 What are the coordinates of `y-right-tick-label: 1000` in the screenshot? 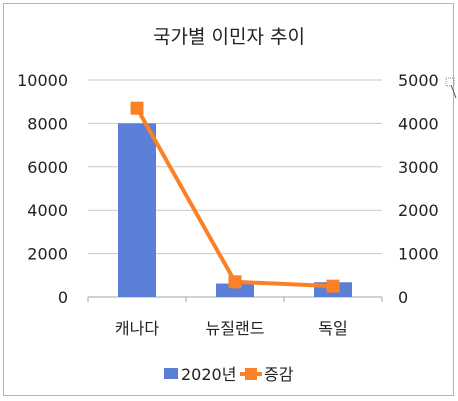 It's located at (418, 254).